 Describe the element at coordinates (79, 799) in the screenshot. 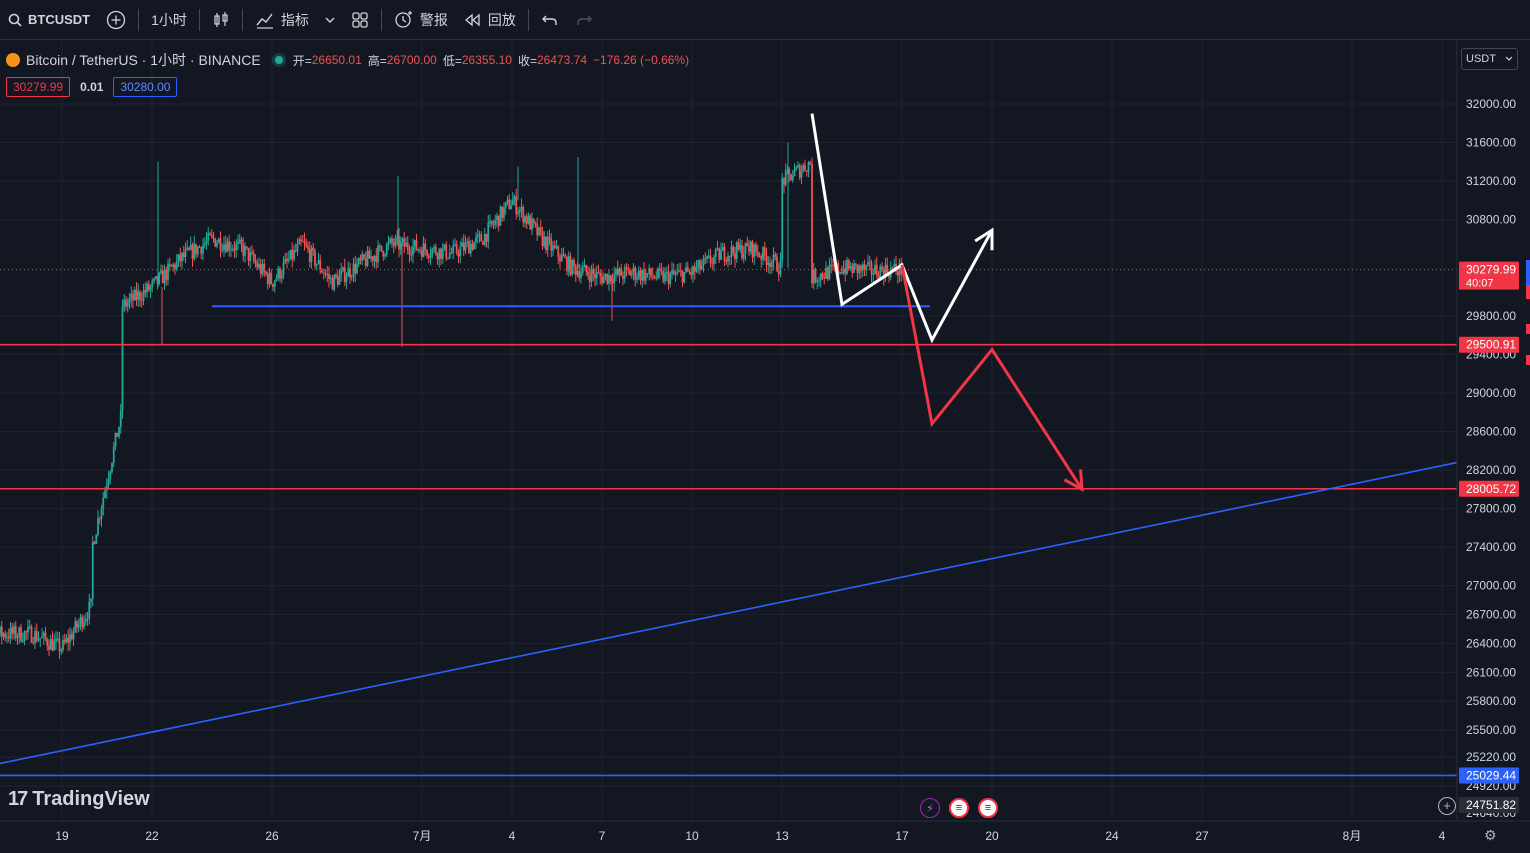

I see `tradingview-logo: 17 TradingView` at that location.